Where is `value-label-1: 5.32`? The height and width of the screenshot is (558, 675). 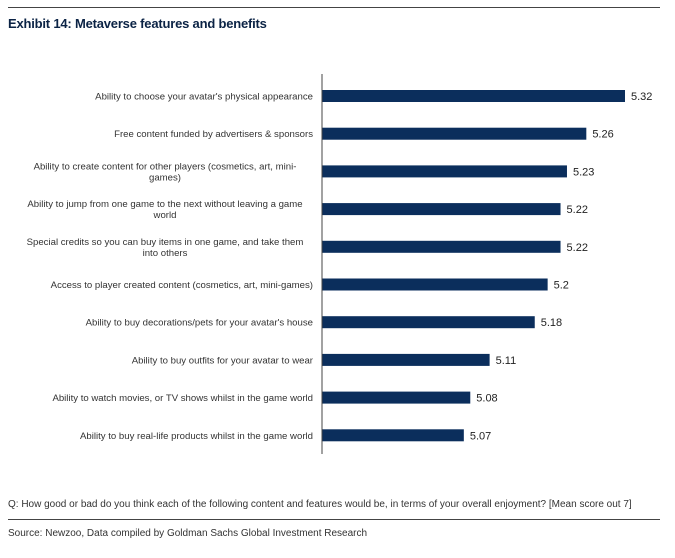
value-label-1: 5.32 is located at coordinates (641, 97).